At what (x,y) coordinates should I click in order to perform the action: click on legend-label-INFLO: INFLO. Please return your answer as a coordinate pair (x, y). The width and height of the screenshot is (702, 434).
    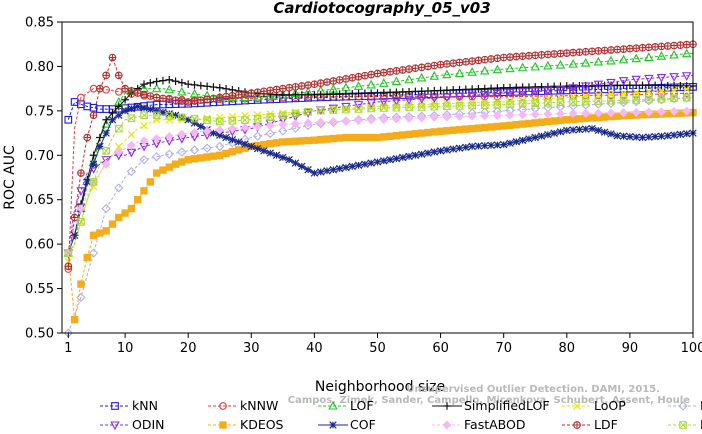
    Looking at the image, I should click on (701, 424).